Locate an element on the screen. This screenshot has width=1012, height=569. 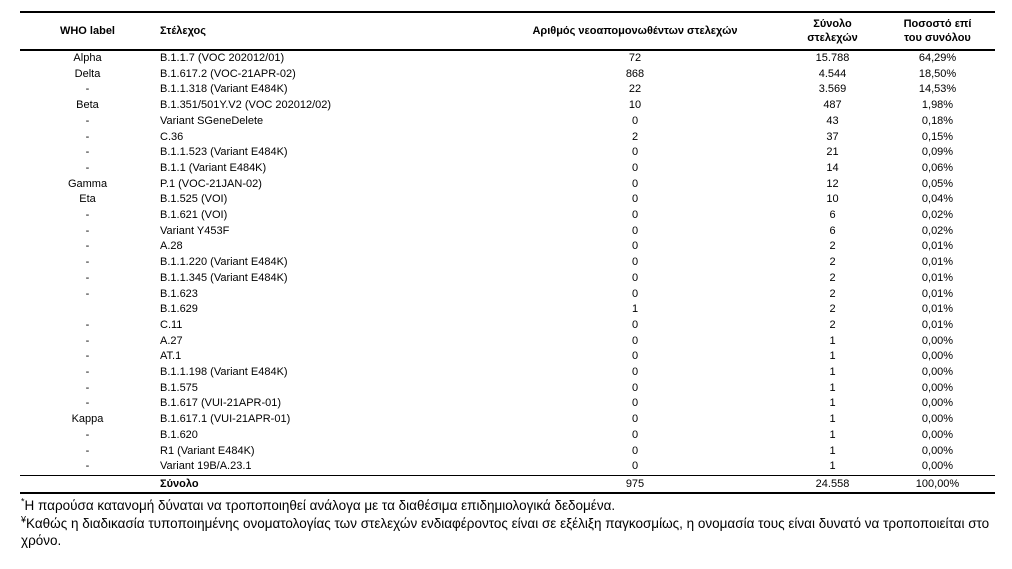
cell-strain: R1 (Variant E484K) is located at coordinates (207, 450).